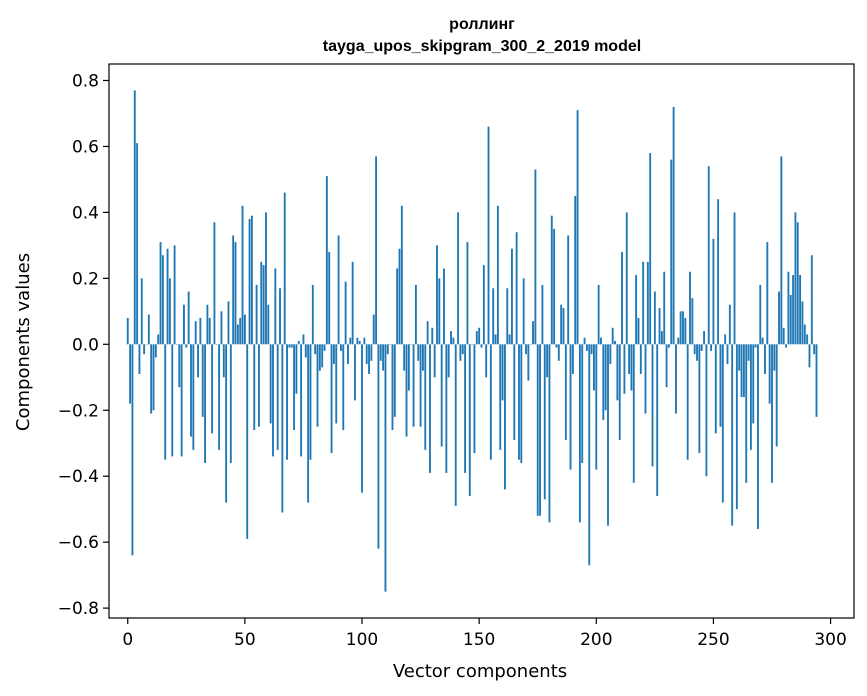  I want to click on y-tick-label: 0.6, so click(85, 147).